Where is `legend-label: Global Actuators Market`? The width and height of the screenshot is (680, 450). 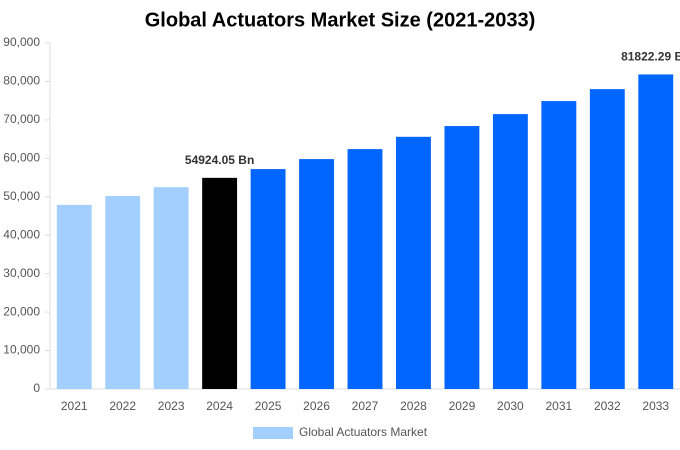 legend-label: Global Actuators Market is located at coordinates (363, 432).